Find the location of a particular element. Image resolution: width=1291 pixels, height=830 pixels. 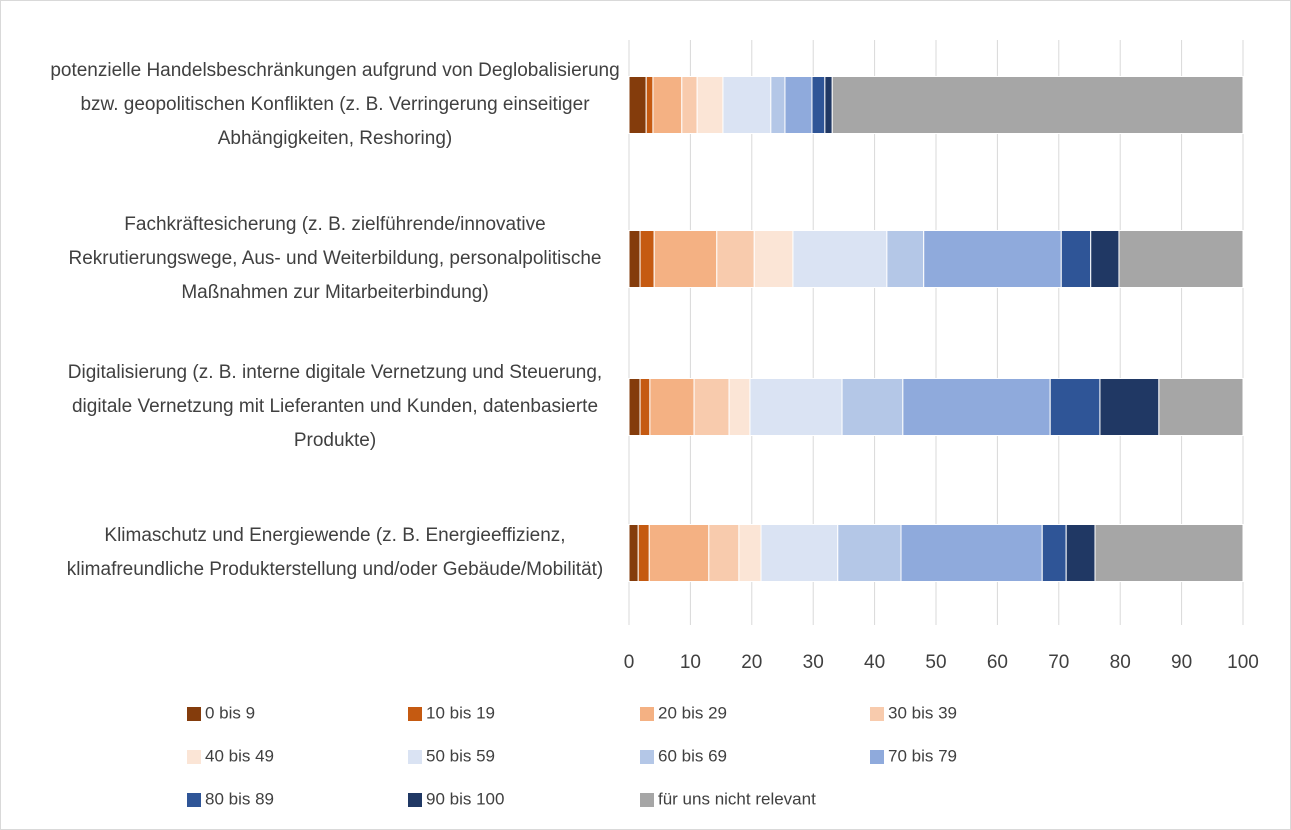

x-tick-label: 0 is located at coordinates (629, 662).